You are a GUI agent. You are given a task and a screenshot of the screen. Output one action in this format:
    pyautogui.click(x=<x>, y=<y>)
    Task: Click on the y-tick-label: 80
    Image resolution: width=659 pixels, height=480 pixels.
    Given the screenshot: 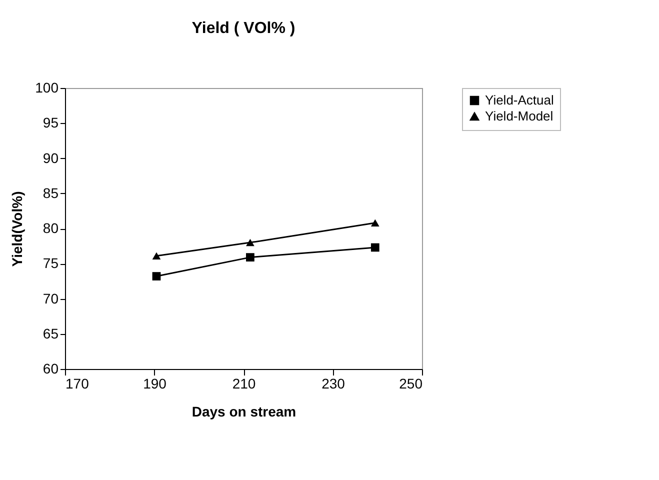 What is the action you would take?
    pyautogui.click(x=50, y=228)
    